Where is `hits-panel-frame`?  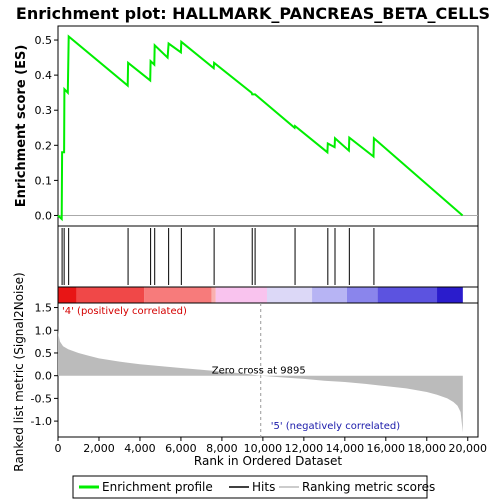 hits-panel-frame is located at coordinates (268, 256).